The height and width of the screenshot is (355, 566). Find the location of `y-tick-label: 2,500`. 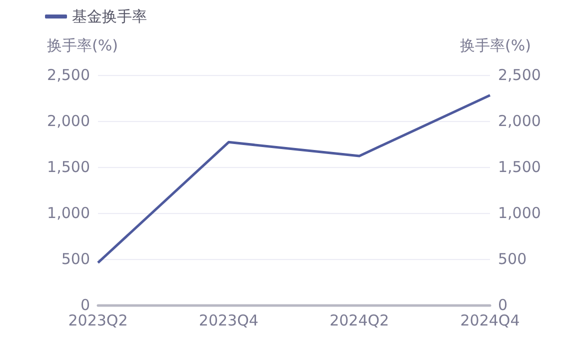

y-tick-label: 2,500 is located at coordinates (68, 75).